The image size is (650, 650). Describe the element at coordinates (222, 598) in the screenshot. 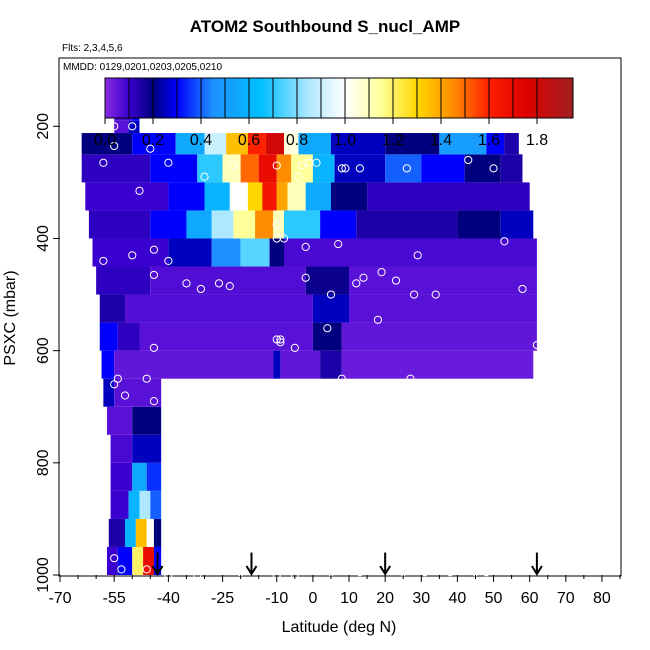

I see `x-tick-label: -25` at that location.